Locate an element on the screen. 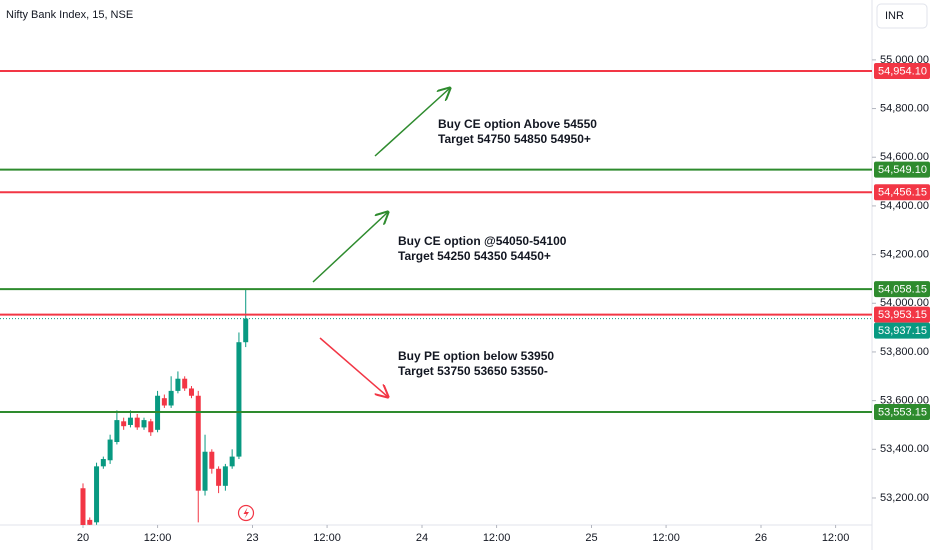 This screenshot has height=550, width=932. chart-title: Nifty Bank Index, 15, NSE is located at coordinates (69, 15).